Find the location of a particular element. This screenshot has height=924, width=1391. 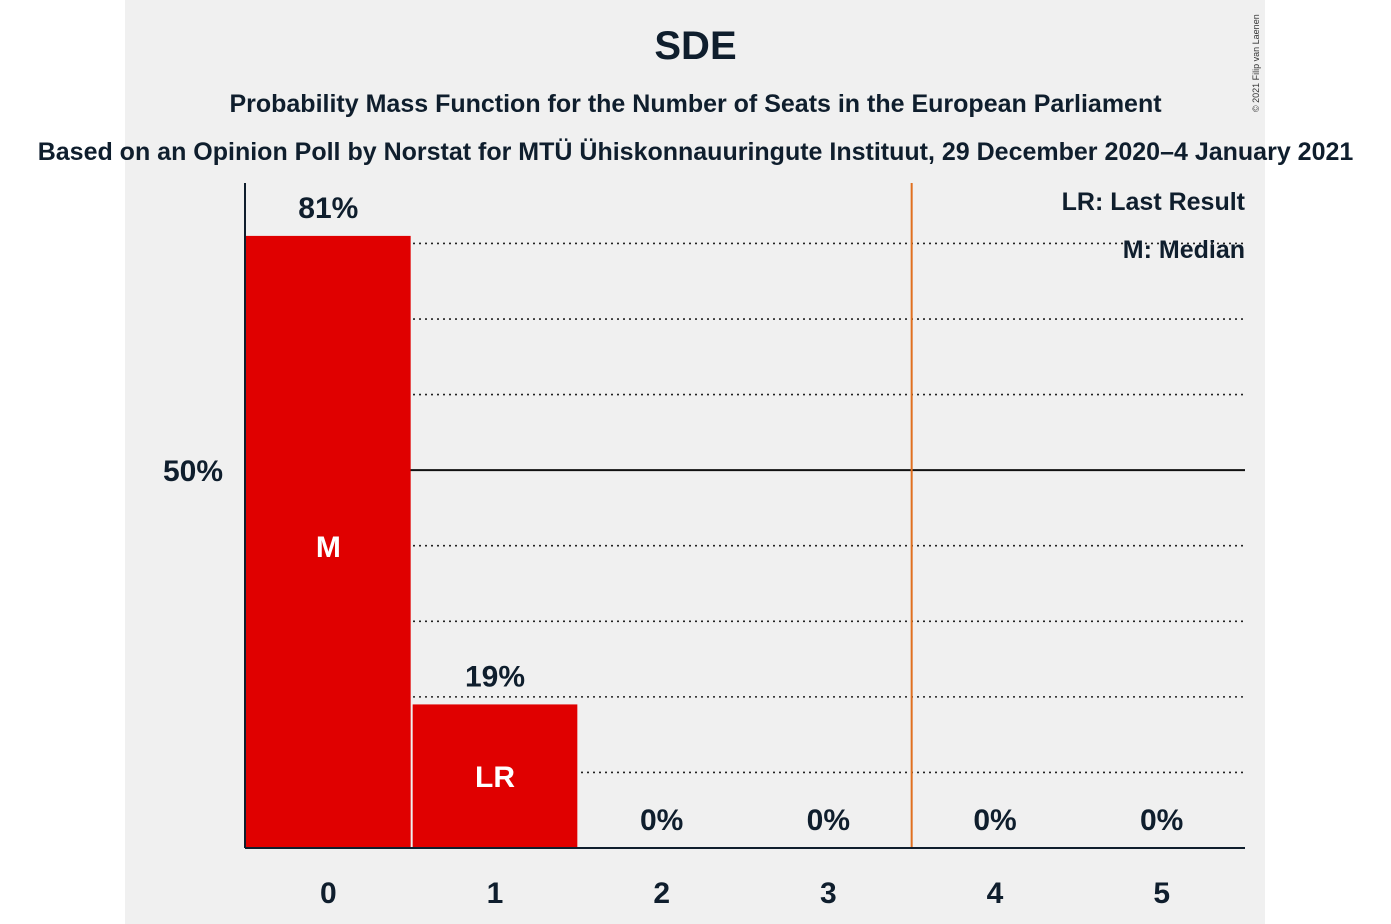

x-tick-label: 0 is located at coordinates (328, 893).